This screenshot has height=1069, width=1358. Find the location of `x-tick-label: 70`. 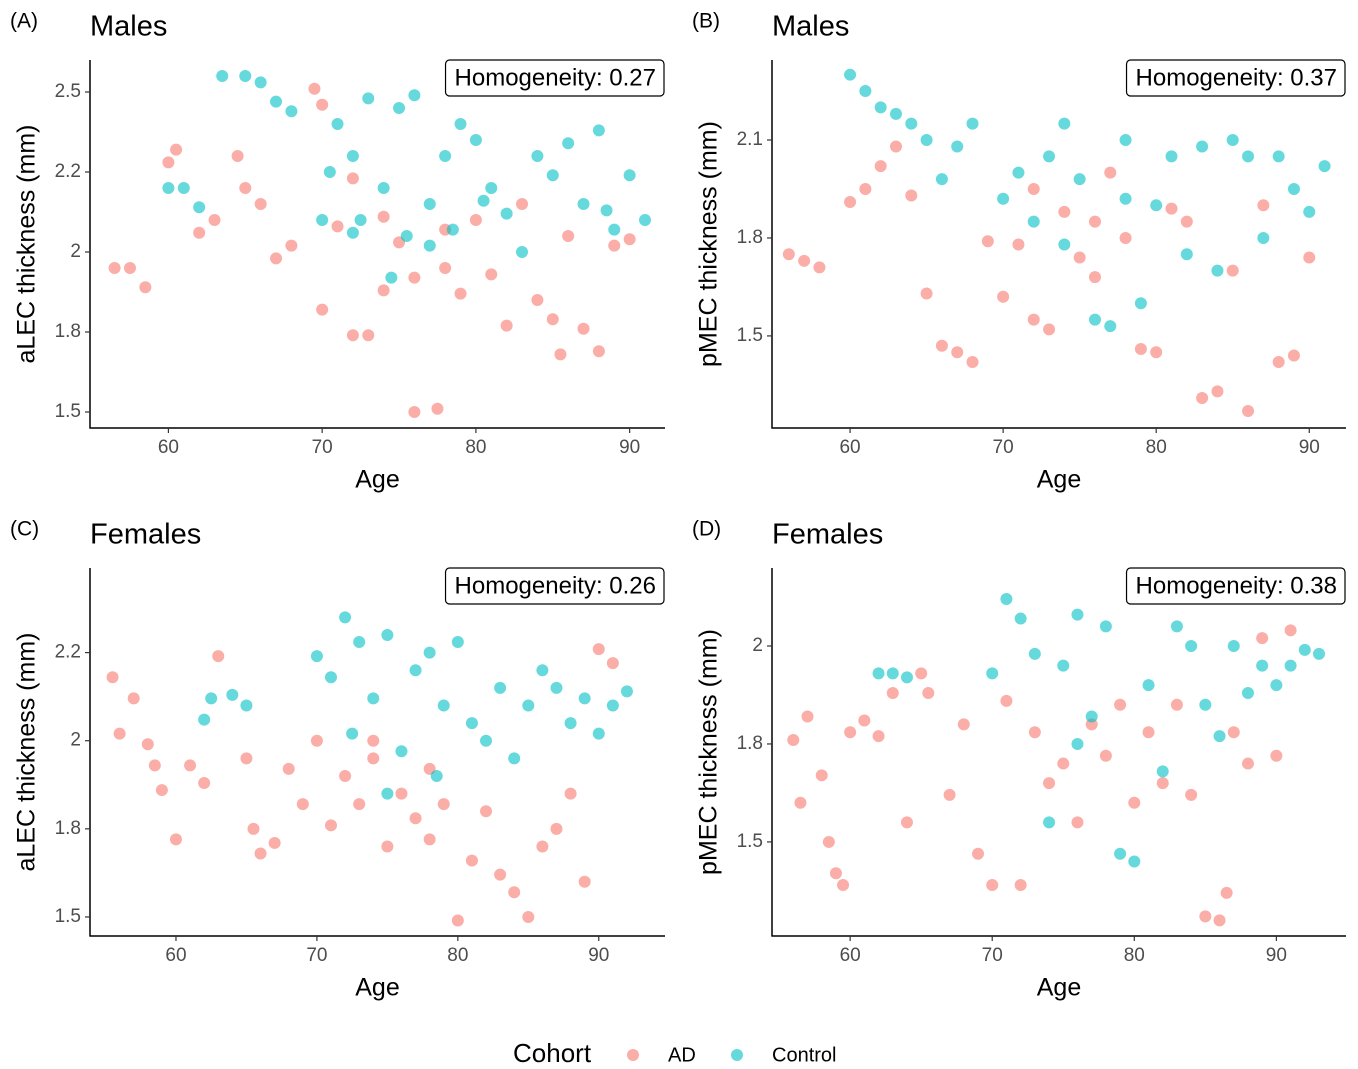

x-tick-label: 70 is located at coordinates (322, 447).